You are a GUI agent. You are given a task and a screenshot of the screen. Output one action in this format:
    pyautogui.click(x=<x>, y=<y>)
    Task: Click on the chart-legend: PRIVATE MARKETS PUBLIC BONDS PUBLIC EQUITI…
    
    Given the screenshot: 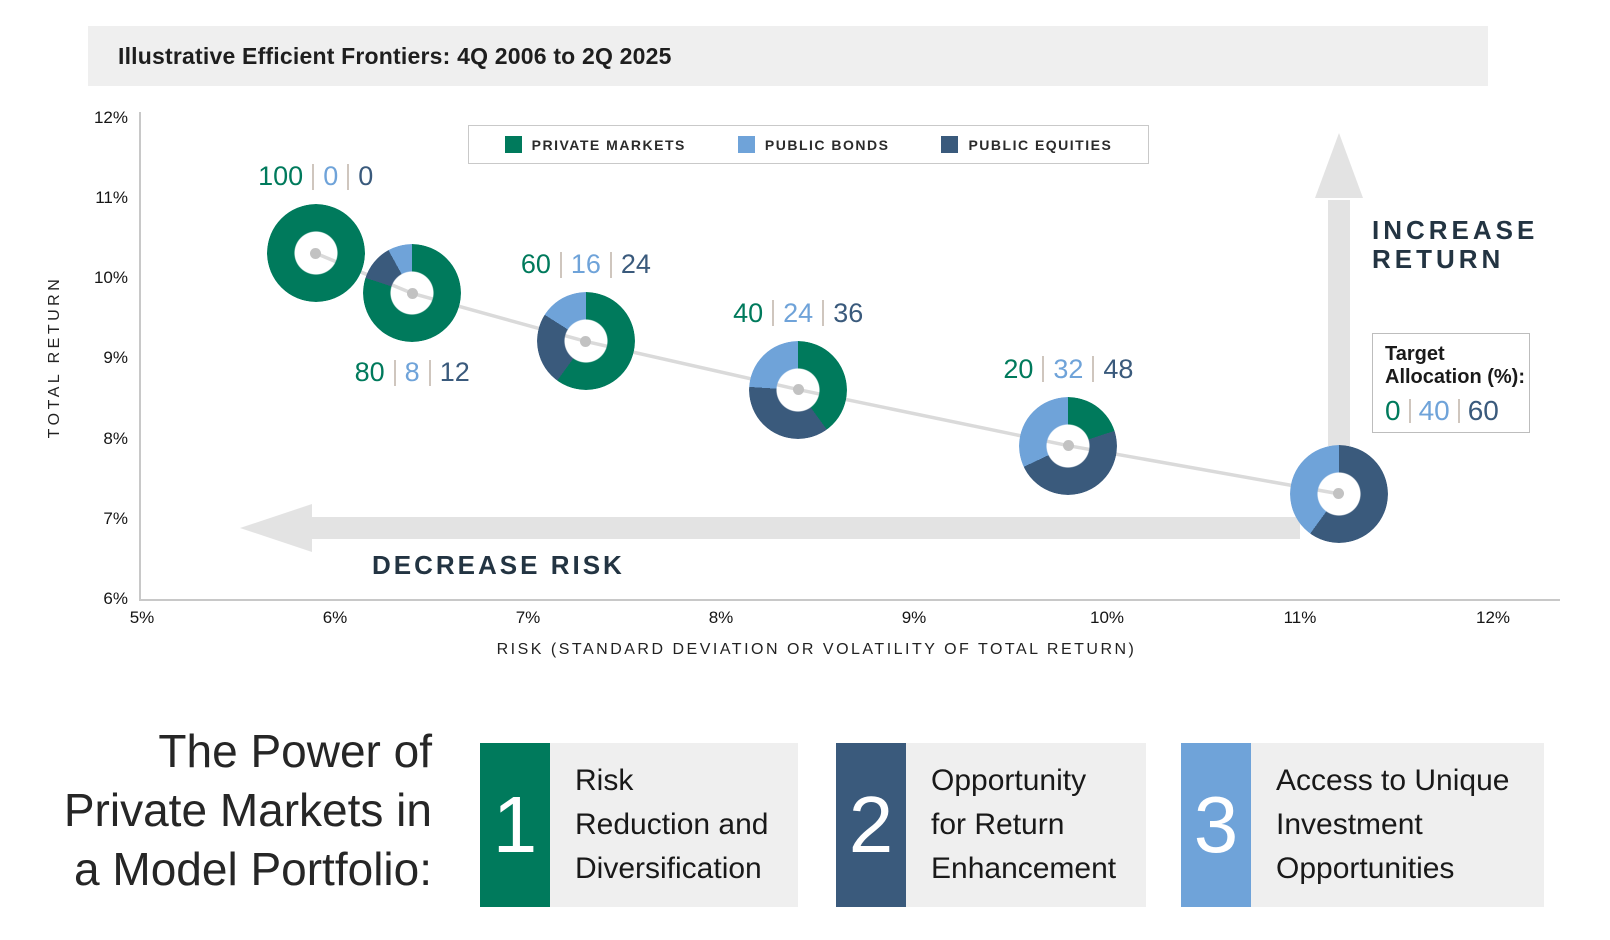 What is the action you would take?
    pyautogui.click(x=808, y=144)
    